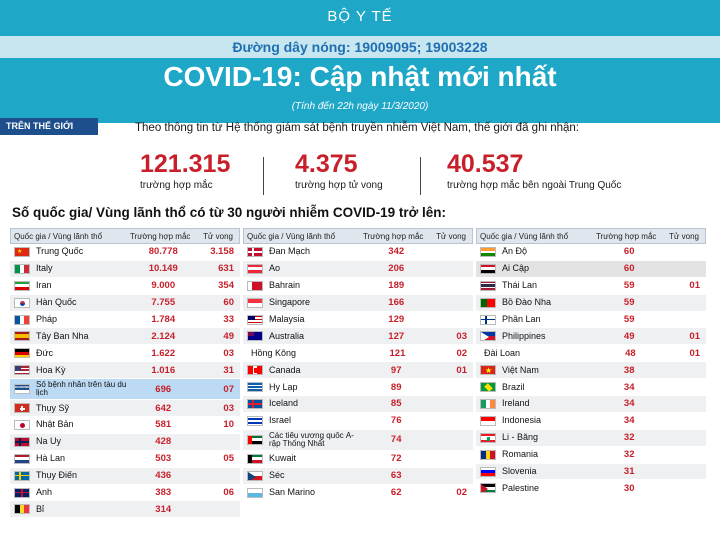 This screenshot has width=720, height=540. What do you see at coordinates (274, 353) in the screenshot?
I see `country-name: Hồng Kông` at bounding box center [274, 353].